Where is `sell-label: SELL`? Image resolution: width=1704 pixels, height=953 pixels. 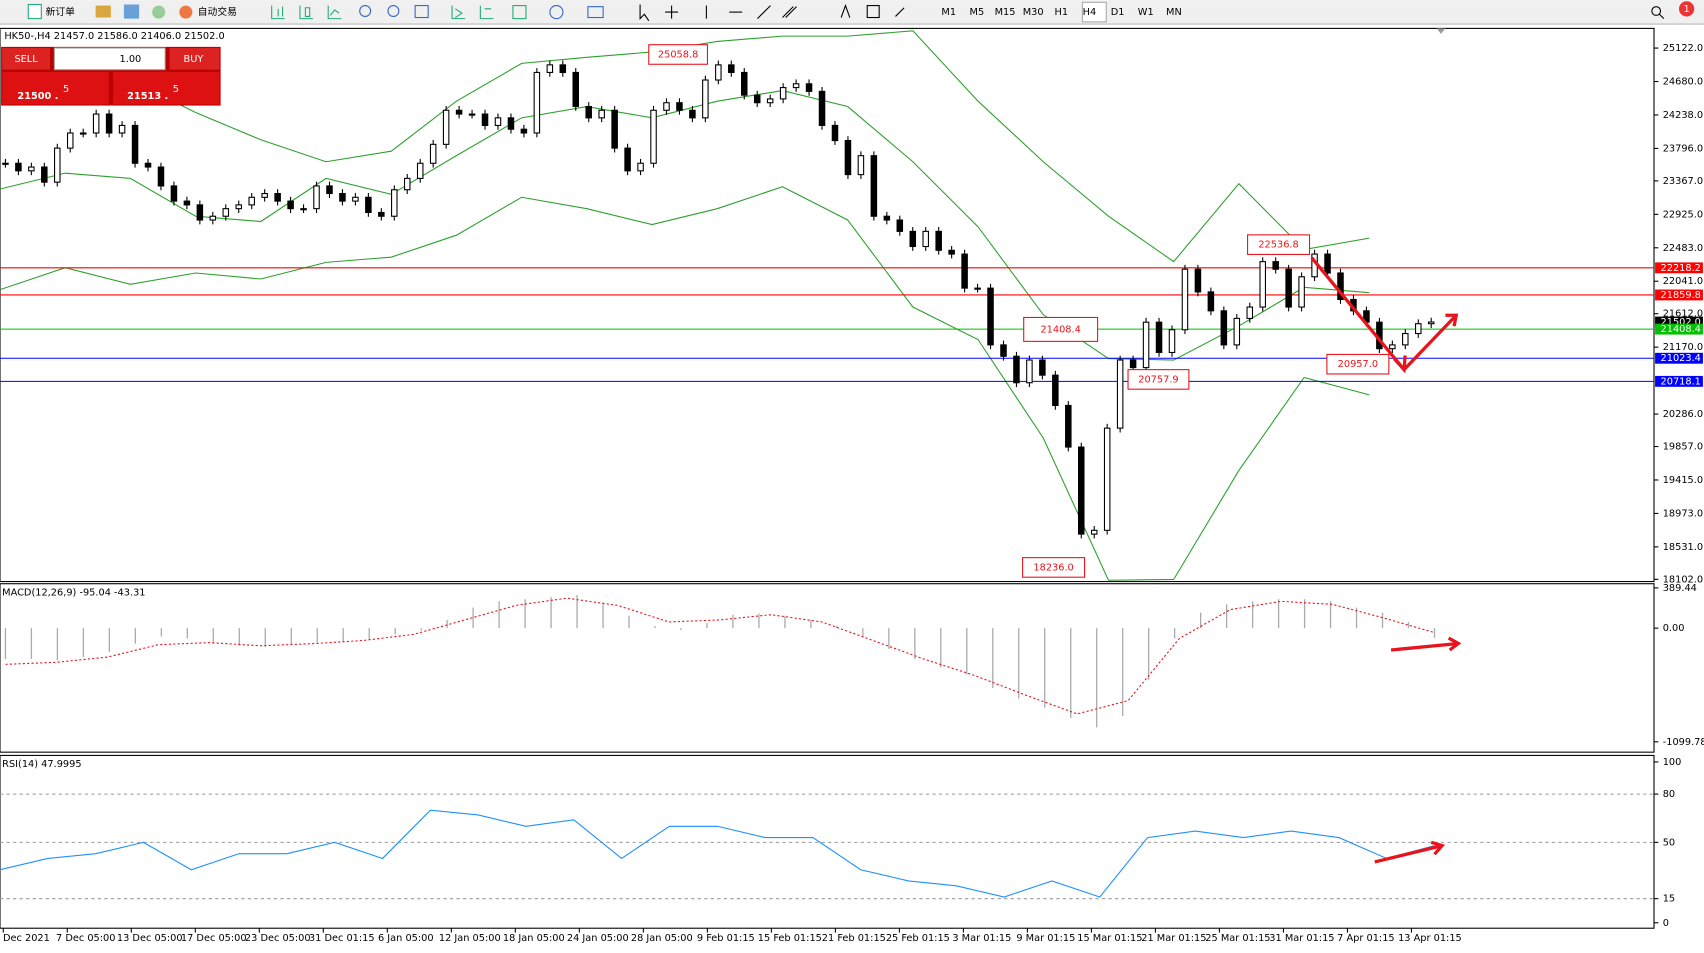
sell-label: SELL is located at coordinates (26, 59).